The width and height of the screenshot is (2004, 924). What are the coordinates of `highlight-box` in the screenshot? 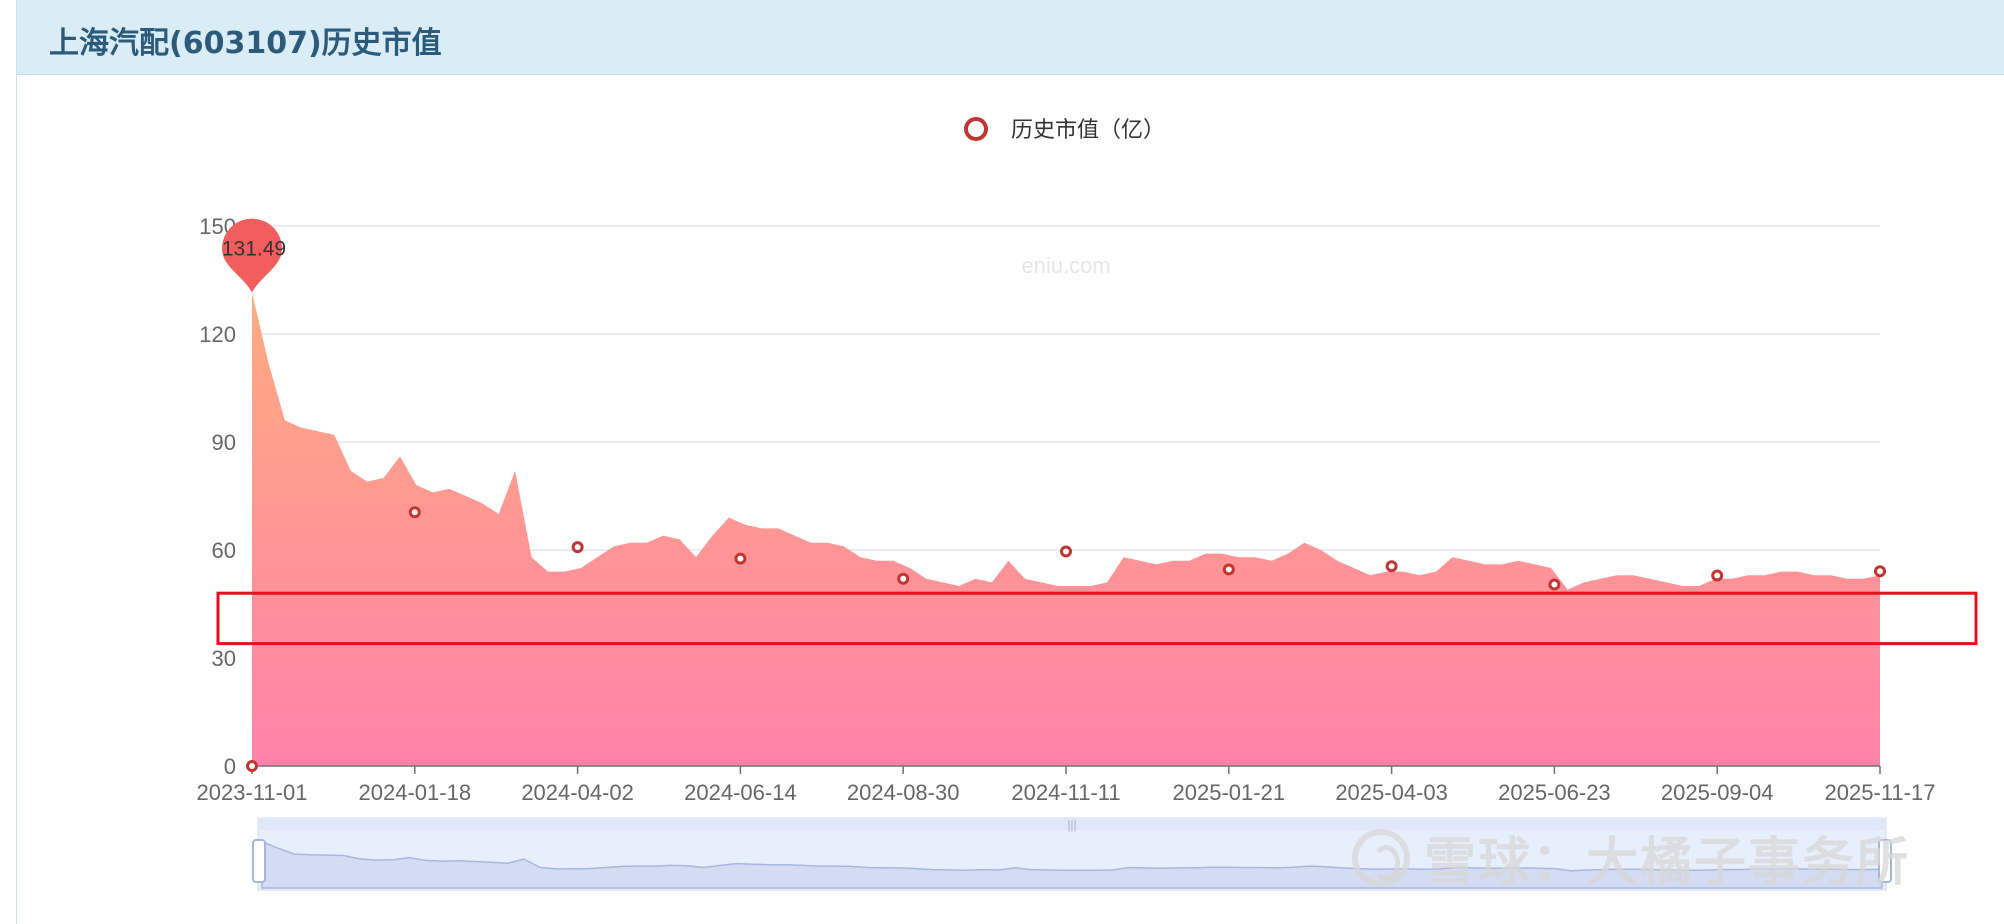 It's located at (1097, 618).